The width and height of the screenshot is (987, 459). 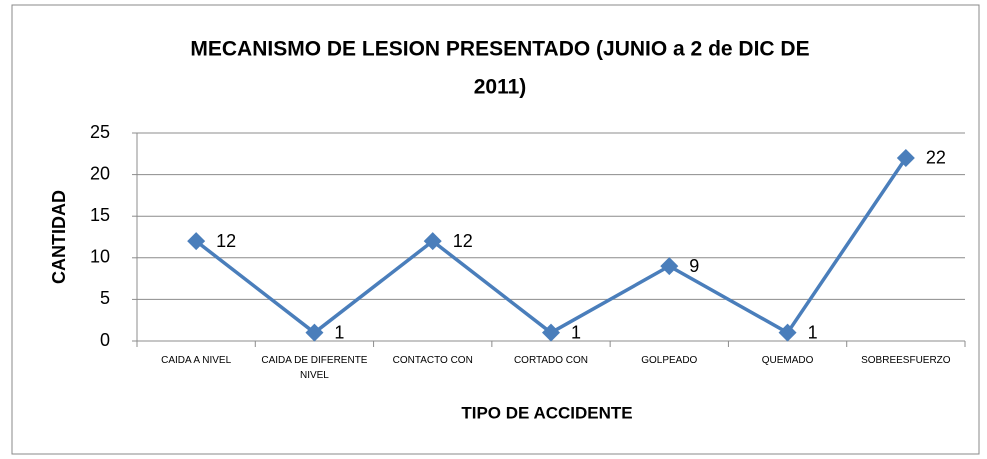 What do you see at coordinates (432, 360) in the screenshot?
I see `x-tick-label: CONTACTO CON` at bounding box center [432, 360].